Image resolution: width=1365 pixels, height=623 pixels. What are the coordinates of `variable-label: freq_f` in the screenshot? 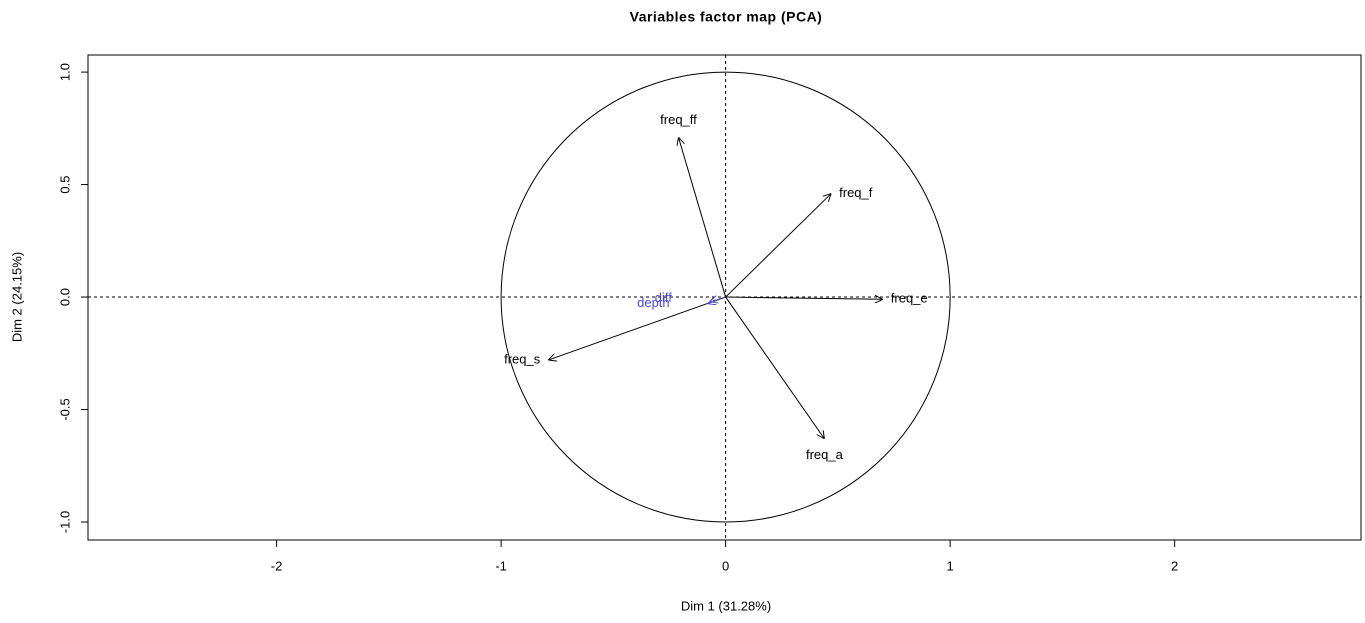 It's located at (856, 192).